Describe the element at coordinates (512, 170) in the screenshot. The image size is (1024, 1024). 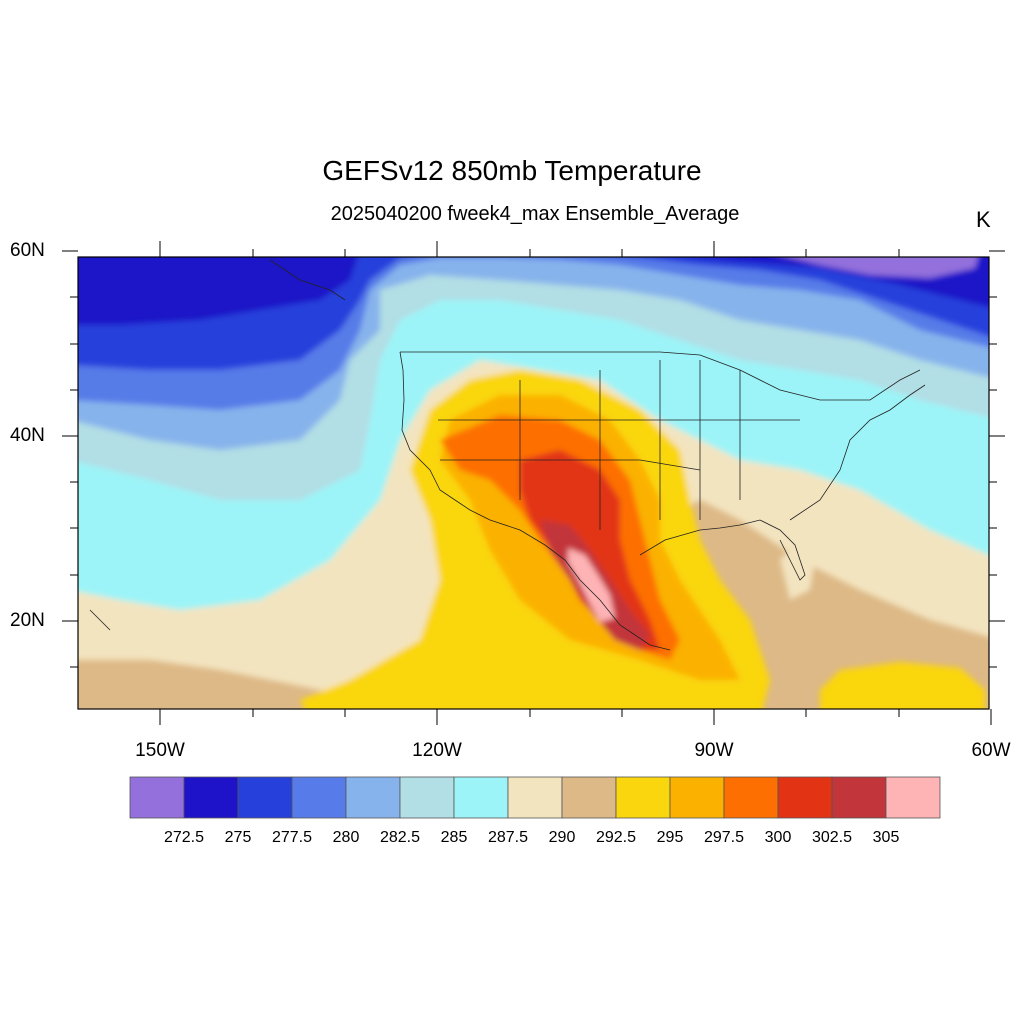
I see `chart-title: GEFSv12 850mb Temperature` at that location.